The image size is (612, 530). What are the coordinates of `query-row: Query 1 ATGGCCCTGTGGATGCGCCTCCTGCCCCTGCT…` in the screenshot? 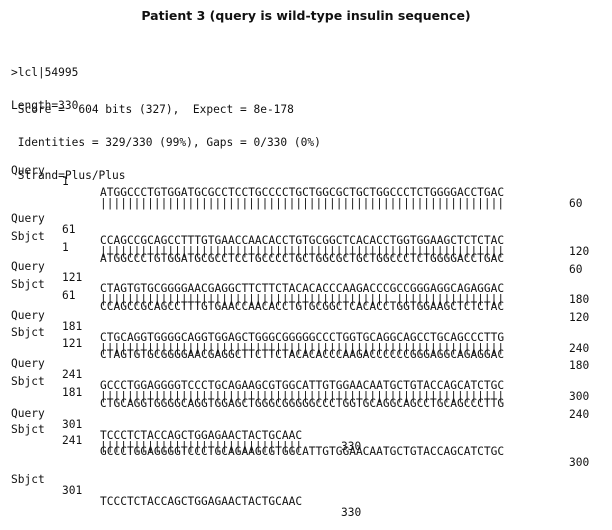 It's located at (296, 181).